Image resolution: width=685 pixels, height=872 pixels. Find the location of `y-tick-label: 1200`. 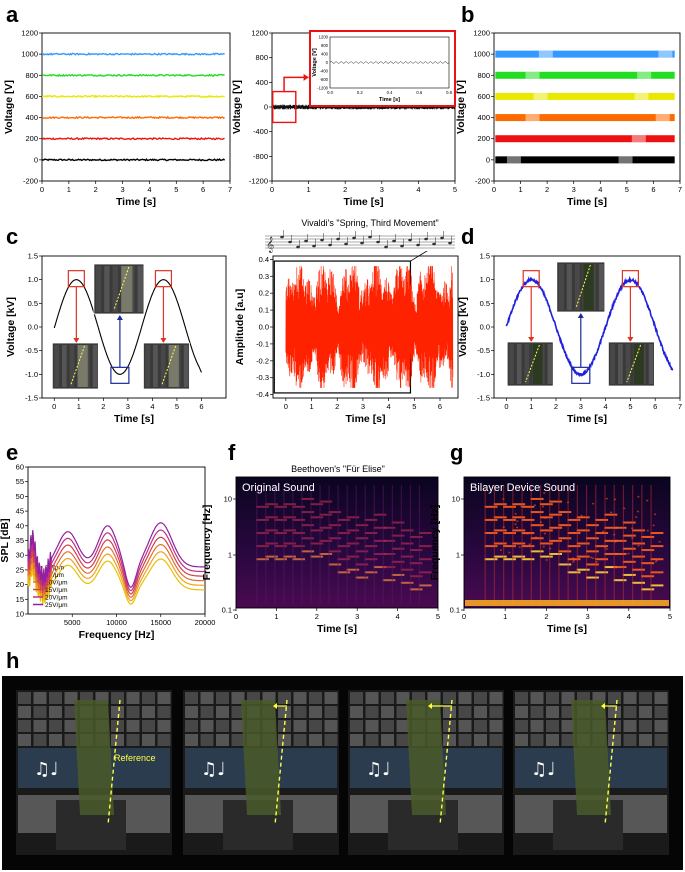

y-tick-label: 1200 is located at coordinates (259, 33).